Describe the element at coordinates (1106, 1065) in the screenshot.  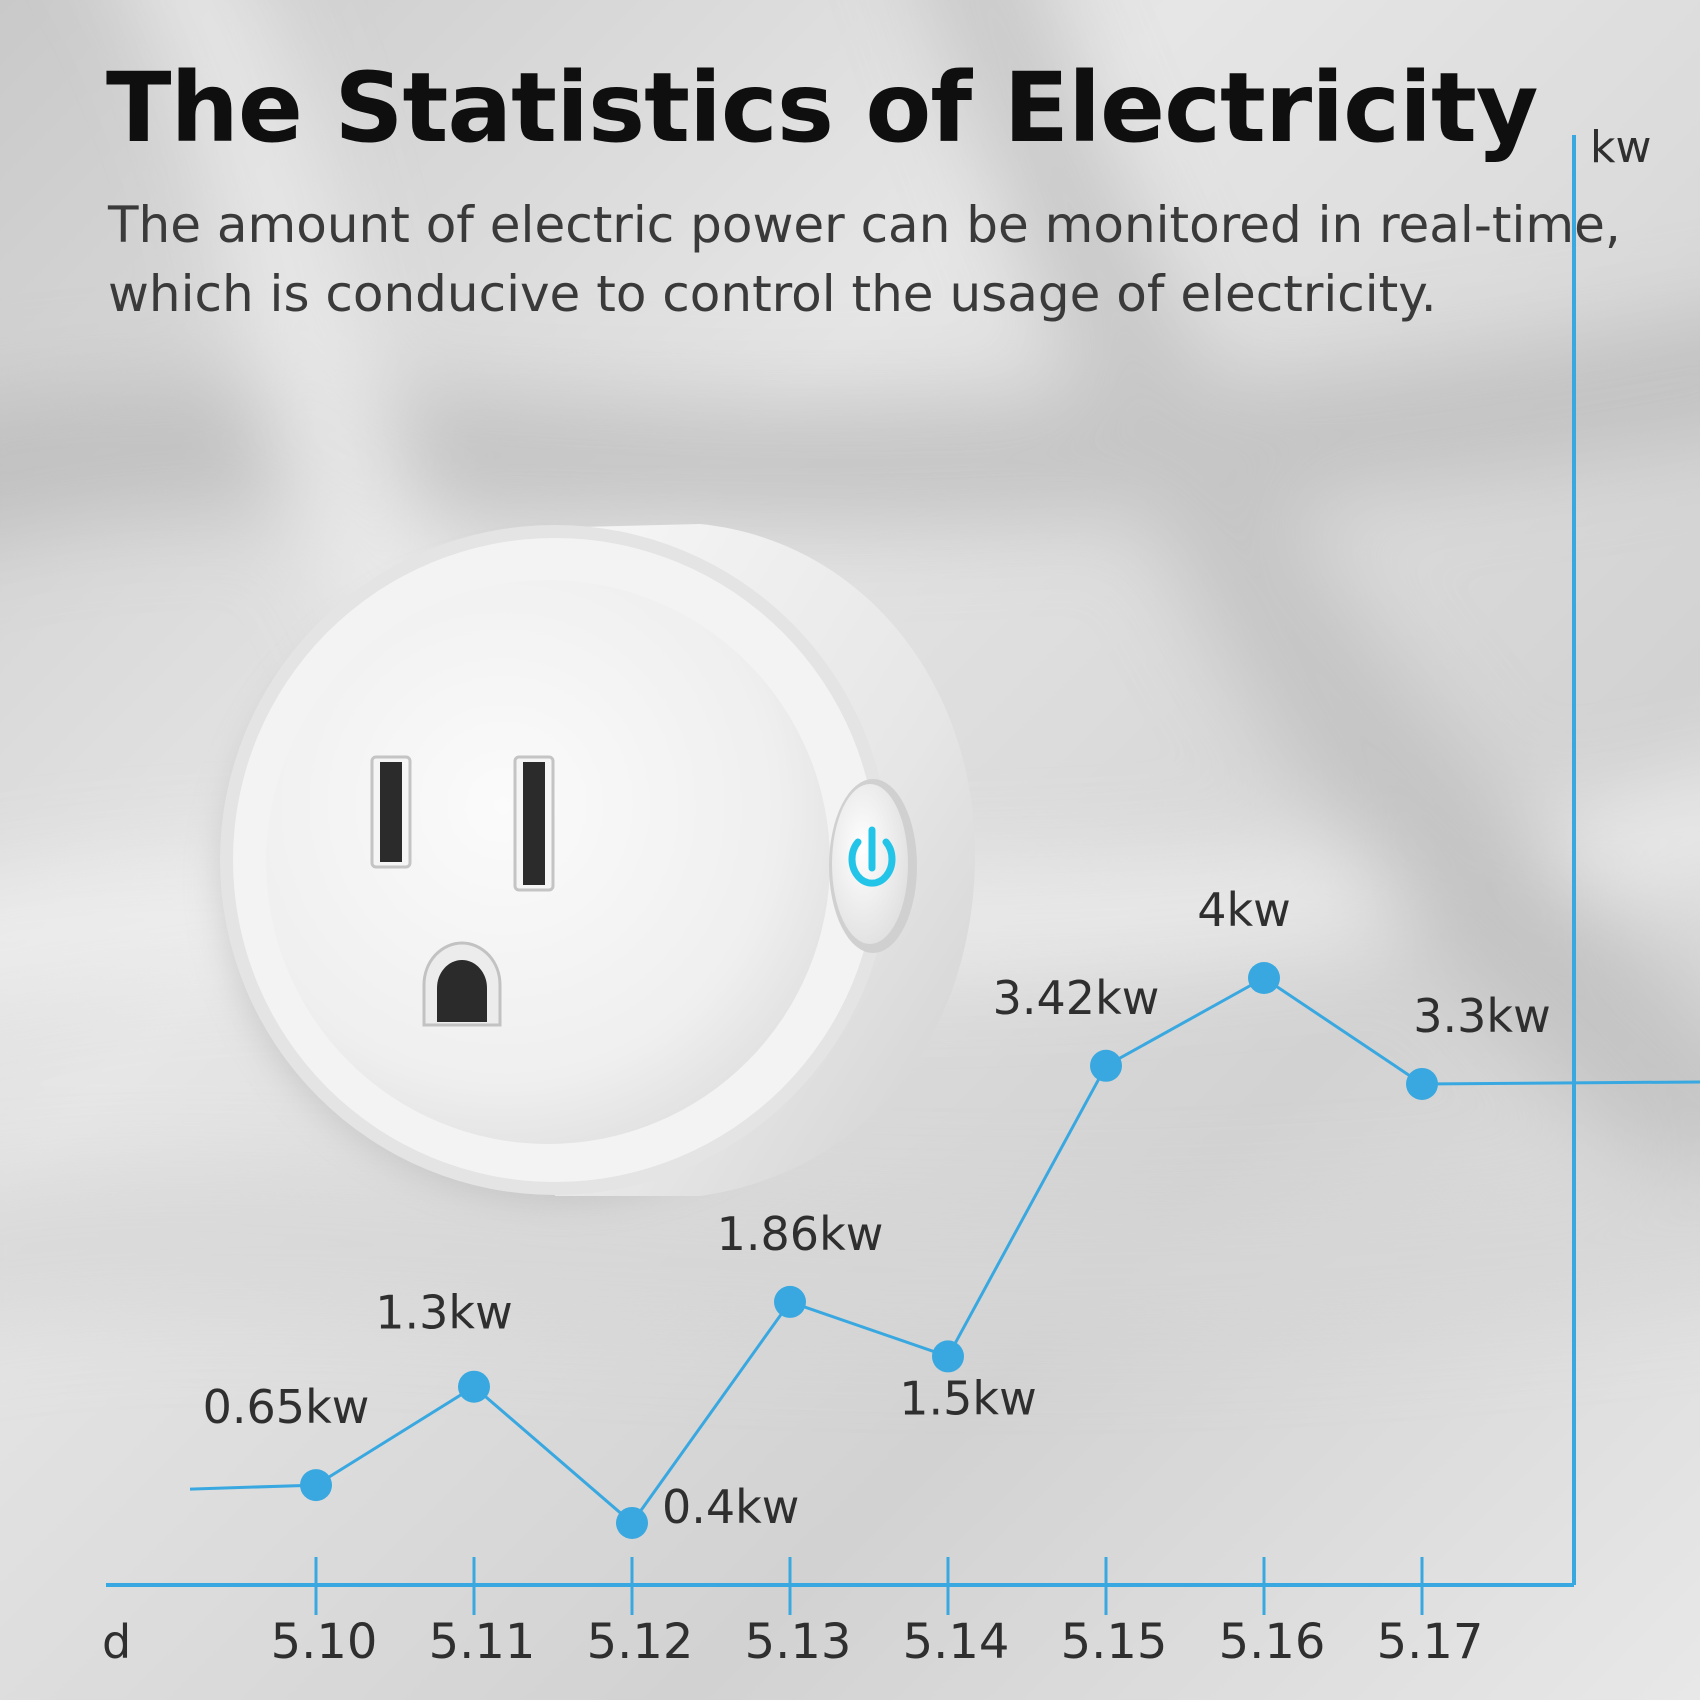
I see `data-point-5.15` at that location.